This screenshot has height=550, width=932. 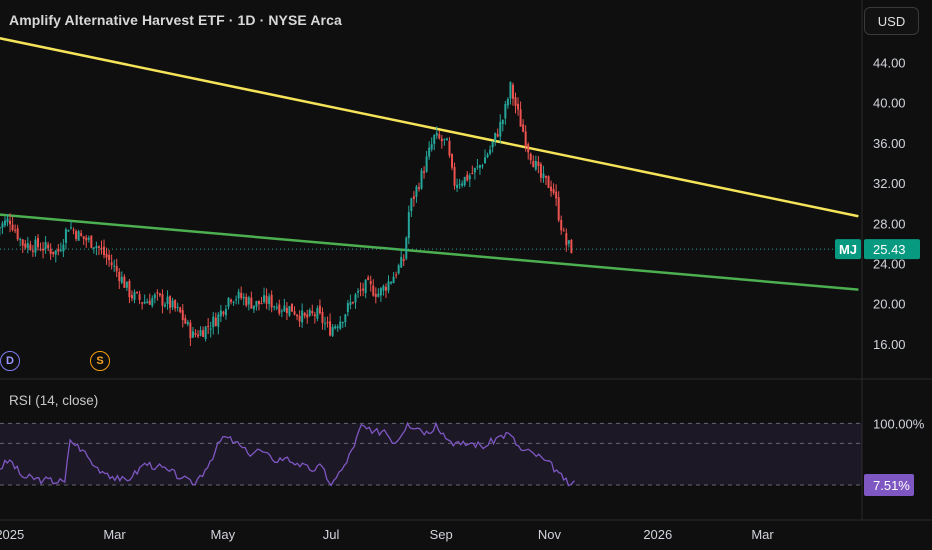 What do you see at coordinates (10, 361) in the screenshot?
I see `dividend-event-marker: D` at bounding box center [10, 361].